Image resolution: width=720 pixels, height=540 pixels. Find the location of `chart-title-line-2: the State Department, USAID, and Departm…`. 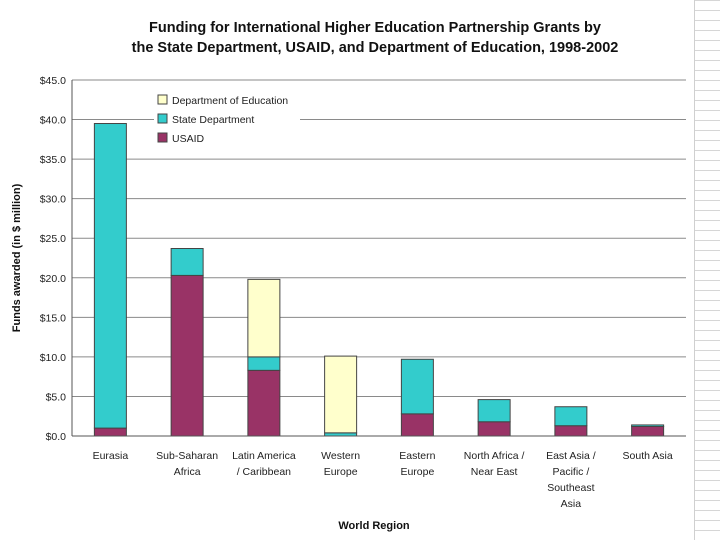

chart-title-line-2: the State Department, USAID, and Departm… is located at coordinates (375, 48).